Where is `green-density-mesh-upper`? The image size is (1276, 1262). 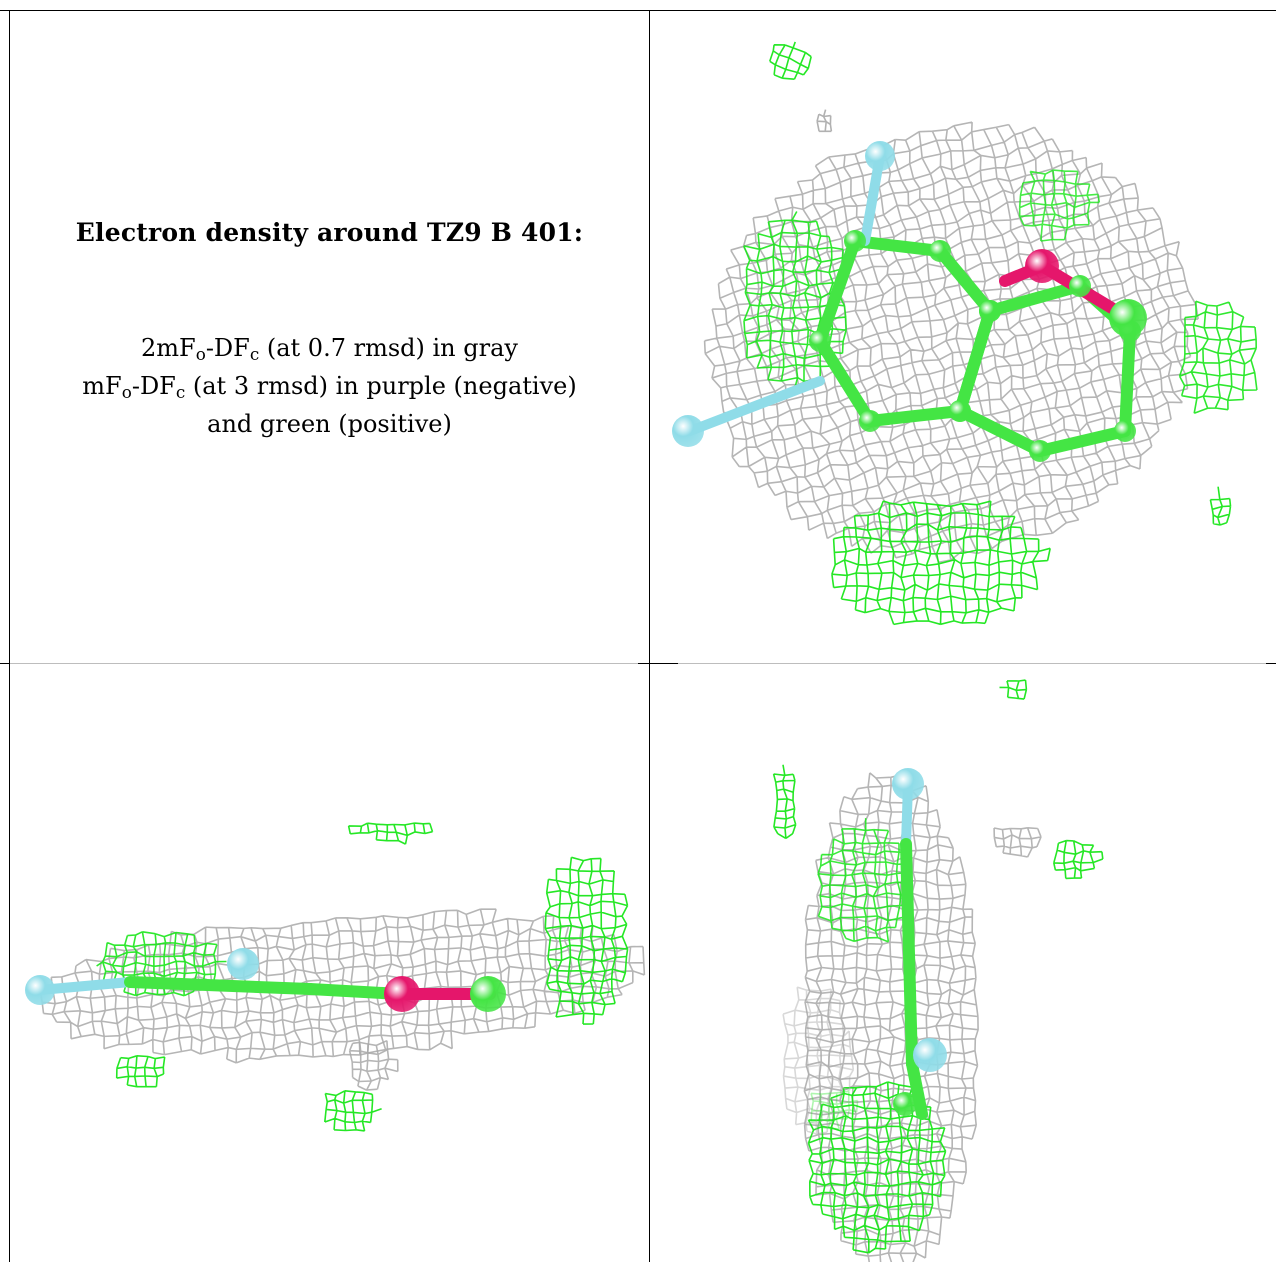 green-density-mesh-upper is located at coordinates (1059, 205).